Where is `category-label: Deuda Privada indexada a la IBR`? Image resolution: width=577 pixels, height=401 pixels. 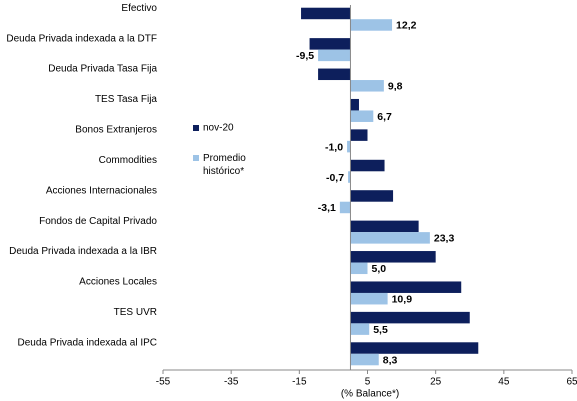
category-label: Deuda Privada indexada a la IBR is located at coordinates (83, 251).